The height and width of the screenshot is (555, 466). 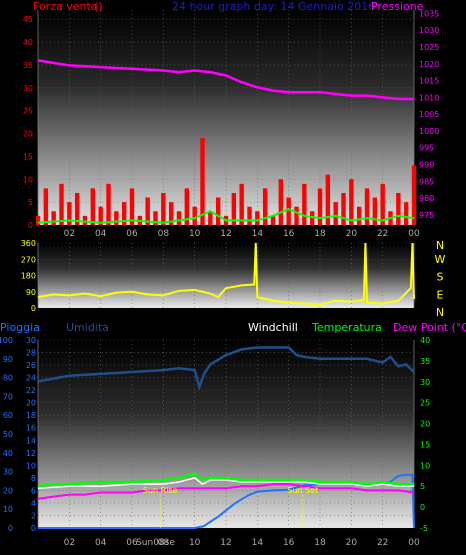 I want to click on compass-label: S, so click(x=440, y=277).